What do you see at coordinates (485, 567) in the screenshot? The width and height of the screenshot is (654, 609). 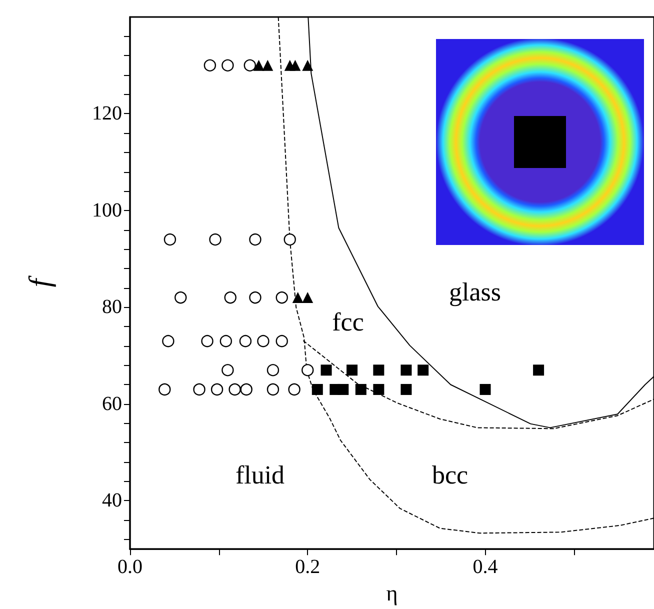 I see `x-tick-label: 0.4` at bounding box center [485, 567].